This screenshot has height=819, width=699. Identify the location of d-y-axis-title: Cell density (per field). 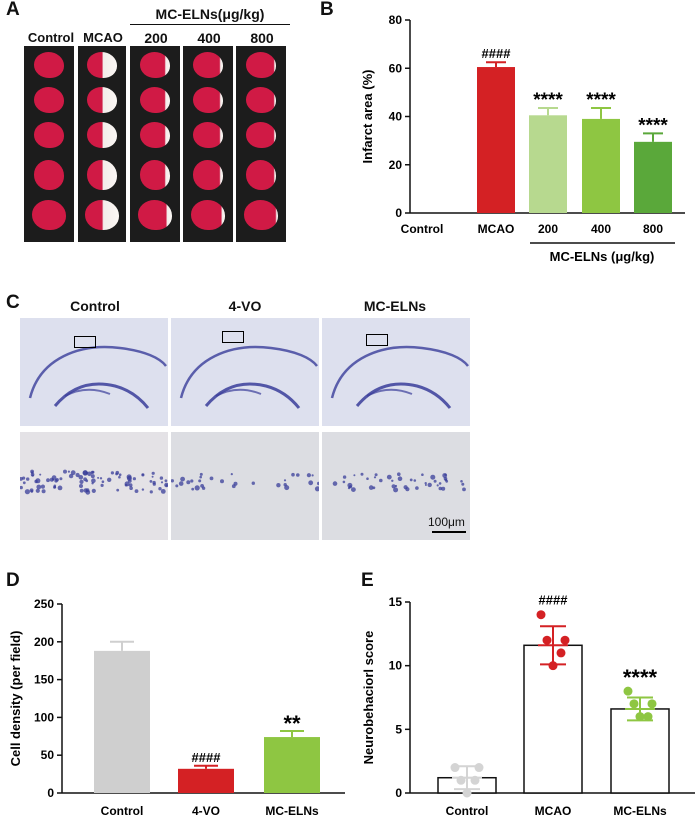
(15, 699).